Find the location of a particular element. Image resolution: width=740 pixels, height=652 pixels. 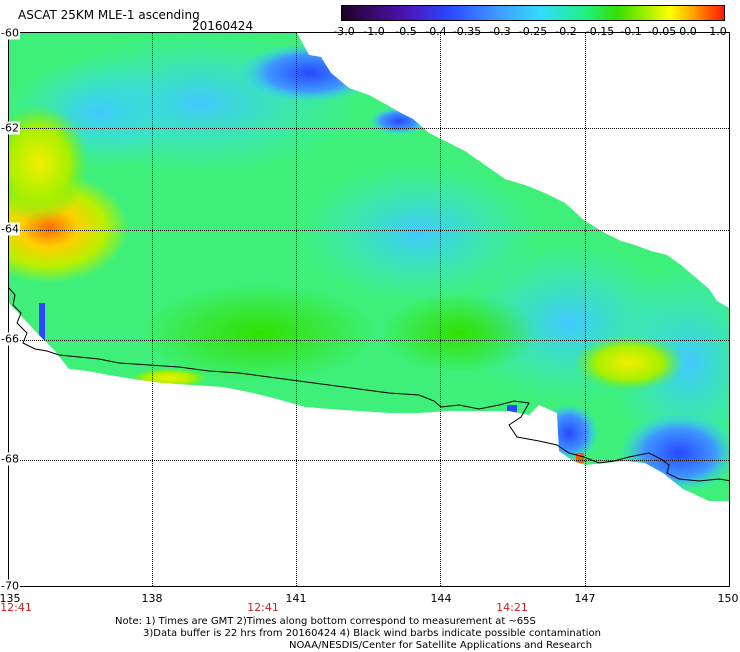

lon-label: 150 is located at coordinates (728, 598).